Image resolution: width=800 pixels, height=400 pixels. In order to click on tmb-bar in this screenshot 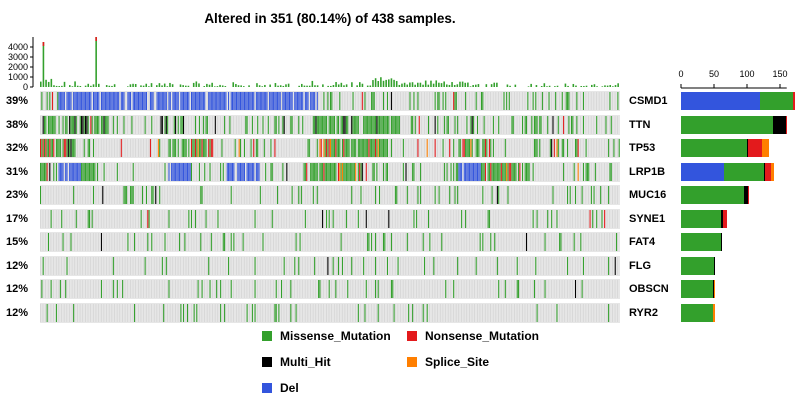, I will do `click(433, 85)`.